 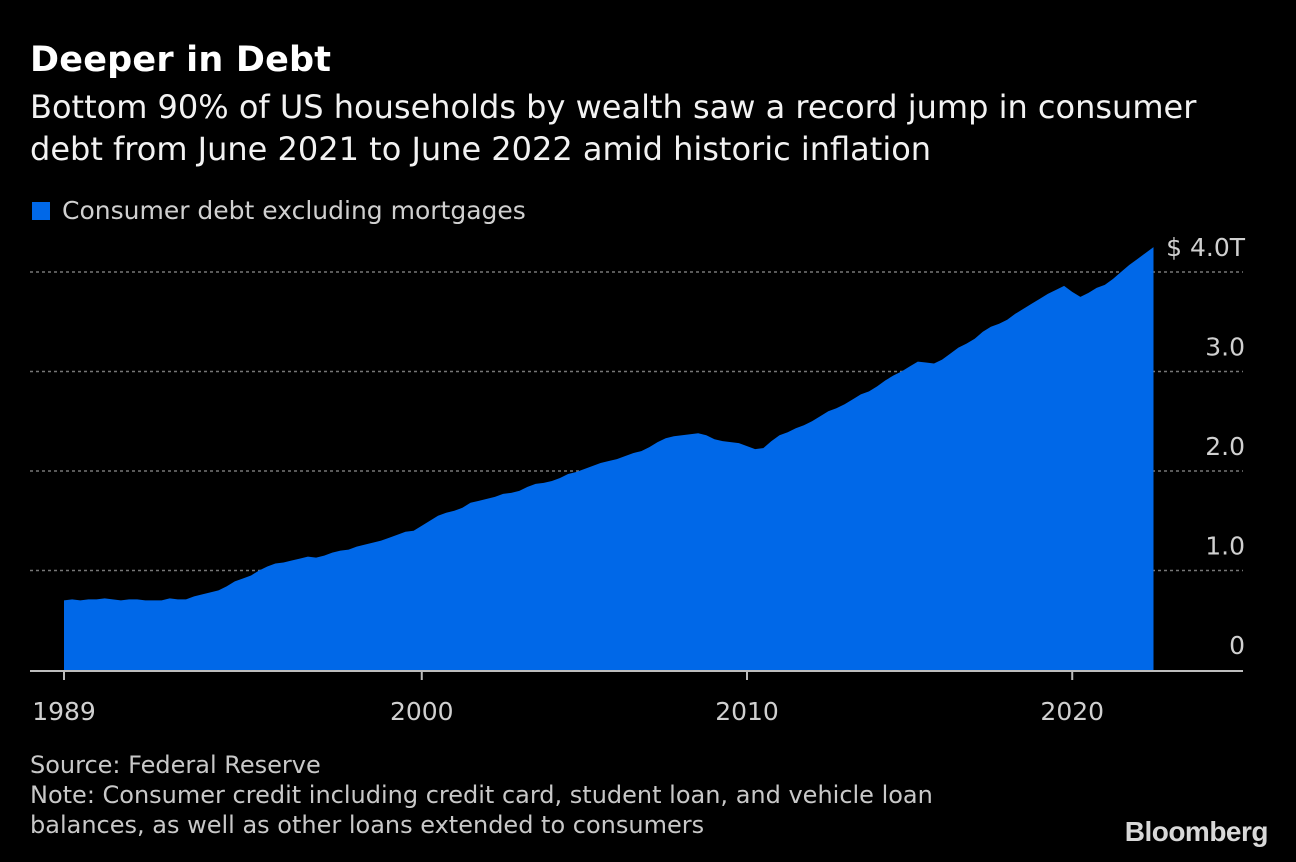 I want to click on chart-title: Deeper in Debt, so click(x=181, y=60).